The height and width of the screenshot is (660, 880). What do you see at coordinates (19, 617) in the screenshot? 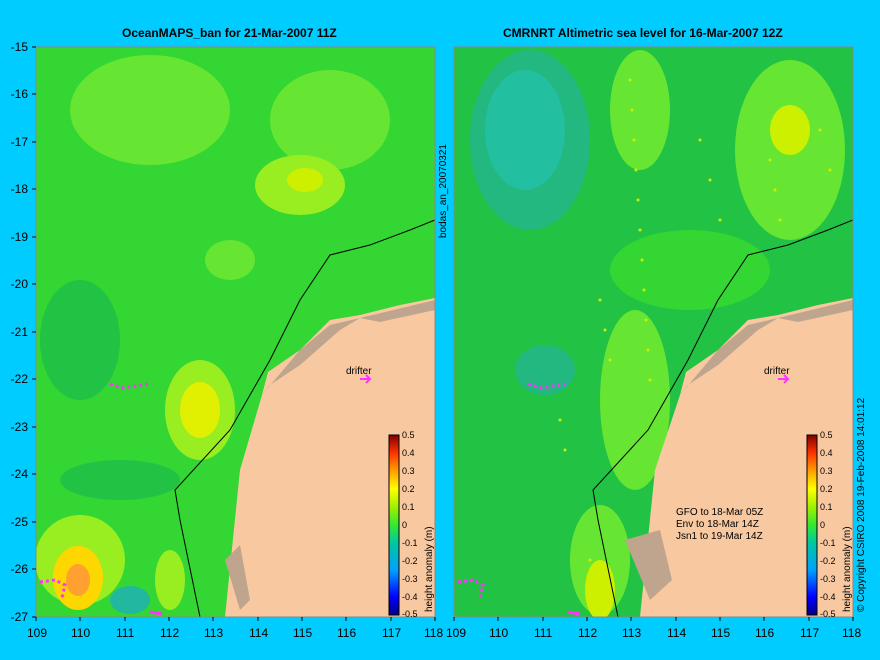
I see `y-tick: -27` at bounding box center [19, 617].